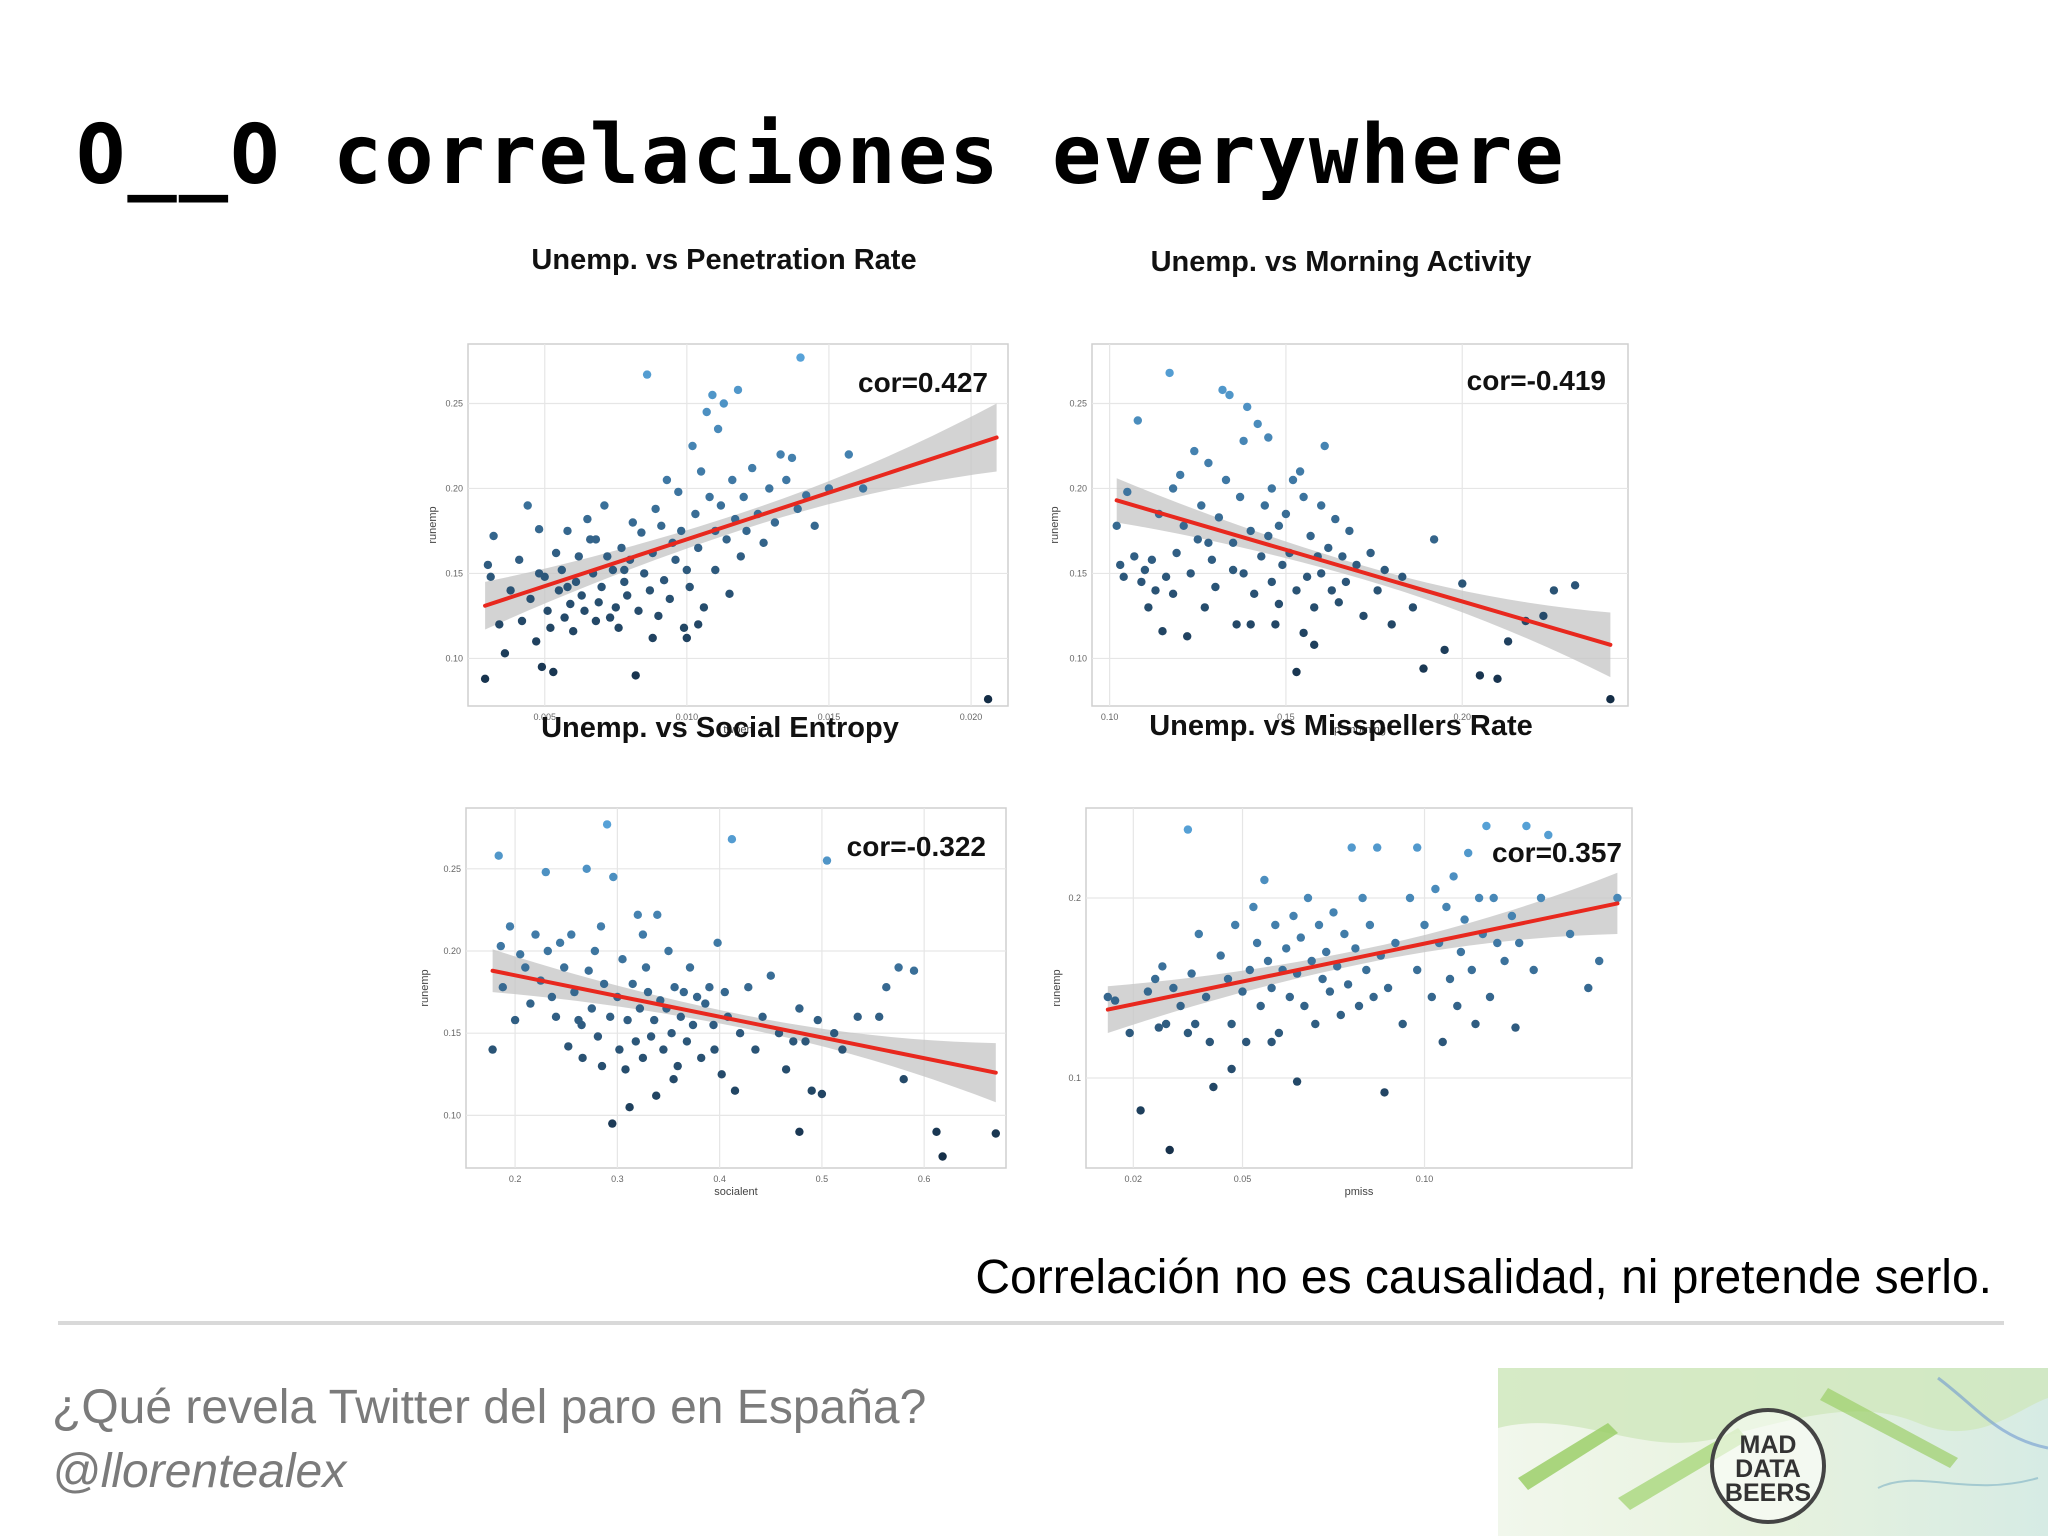 The width and height of the screenshot is (2048, 1536). Describe the element at coordinates (741, 521) in the screenshot. I see `trend-line` at that location.